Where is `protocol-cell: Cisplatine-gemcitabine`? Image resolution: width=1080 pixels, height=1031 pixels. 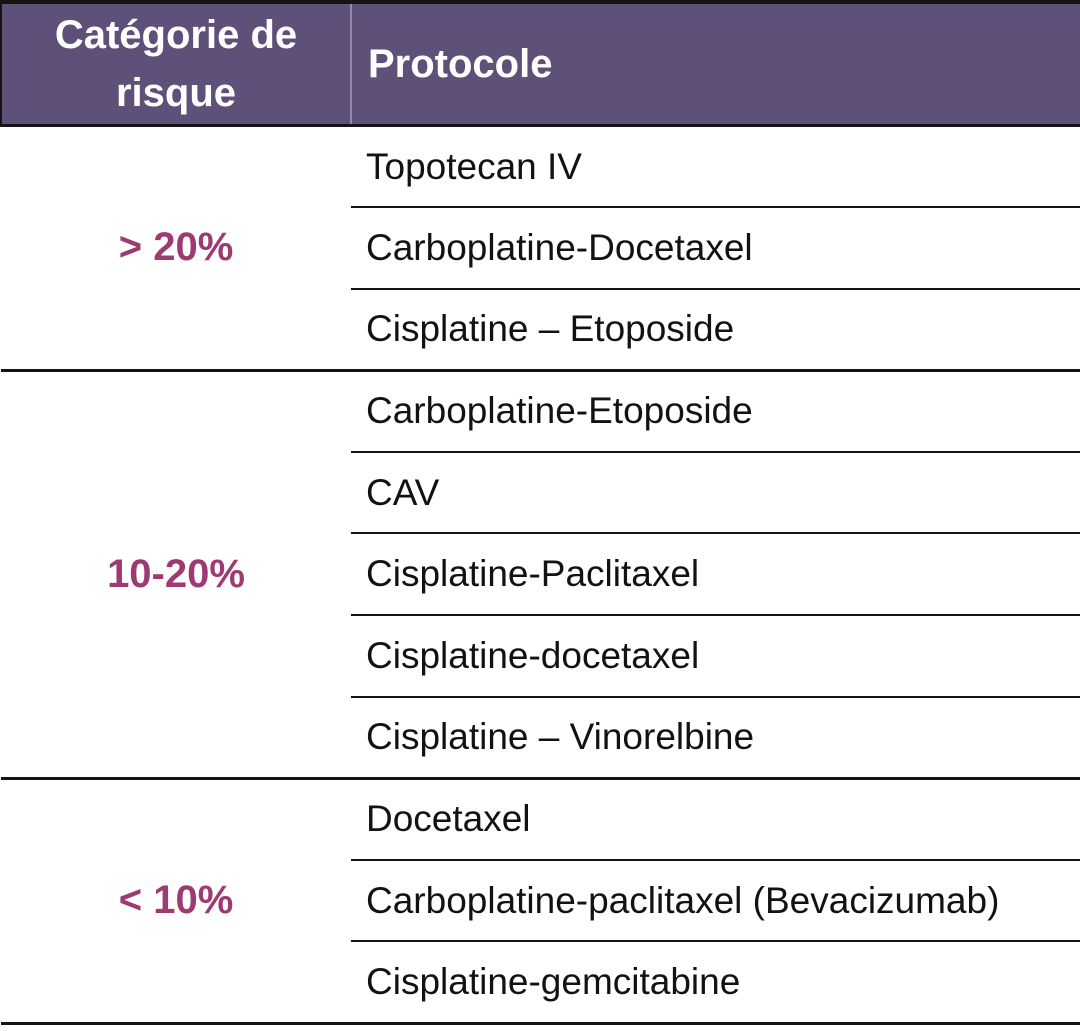
protocol-cell: Cisplatine-gemcitabine is located at coordinates (715, 983).